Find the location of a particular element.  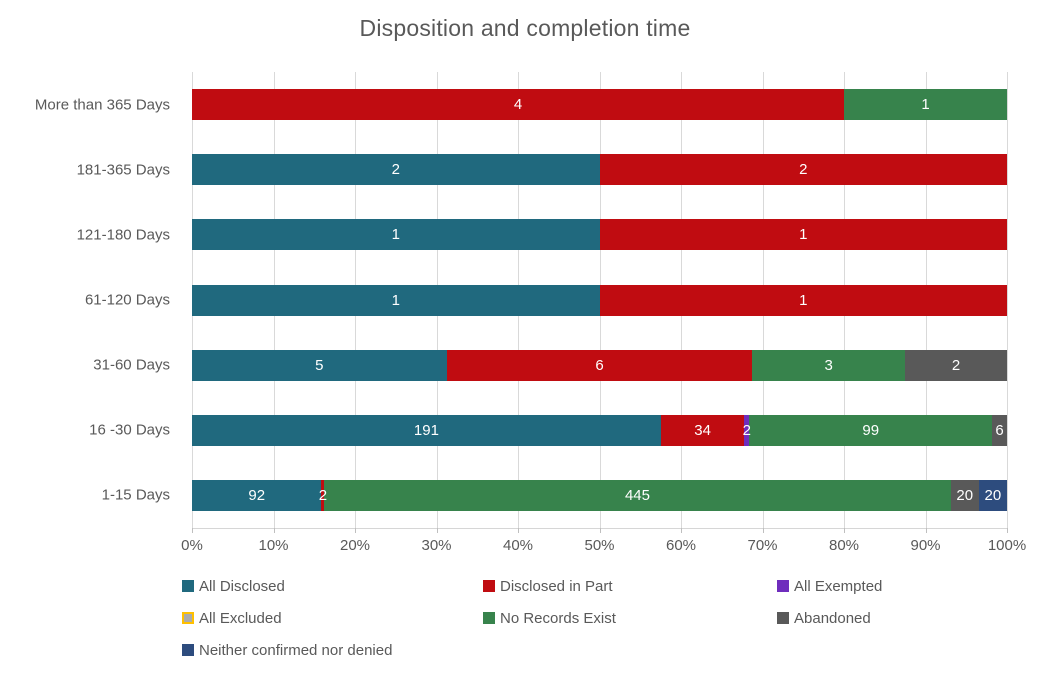

legend-item-neither-confirmed-nor-denied: Neither confirmed nor denied is located at coordinates (332, 650).